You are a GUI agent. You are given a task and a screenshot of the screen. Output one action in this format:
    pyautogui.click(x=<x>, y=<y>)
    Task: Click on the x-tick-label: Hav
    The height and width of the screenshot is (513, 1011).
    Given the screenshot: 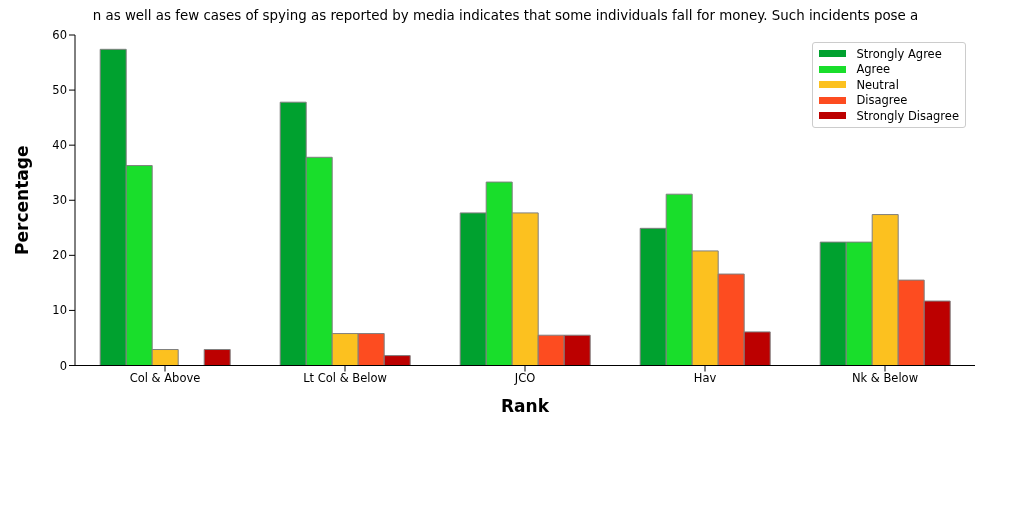 What is the action you would take?
    pyautogui.click(x=705, y=377)
    